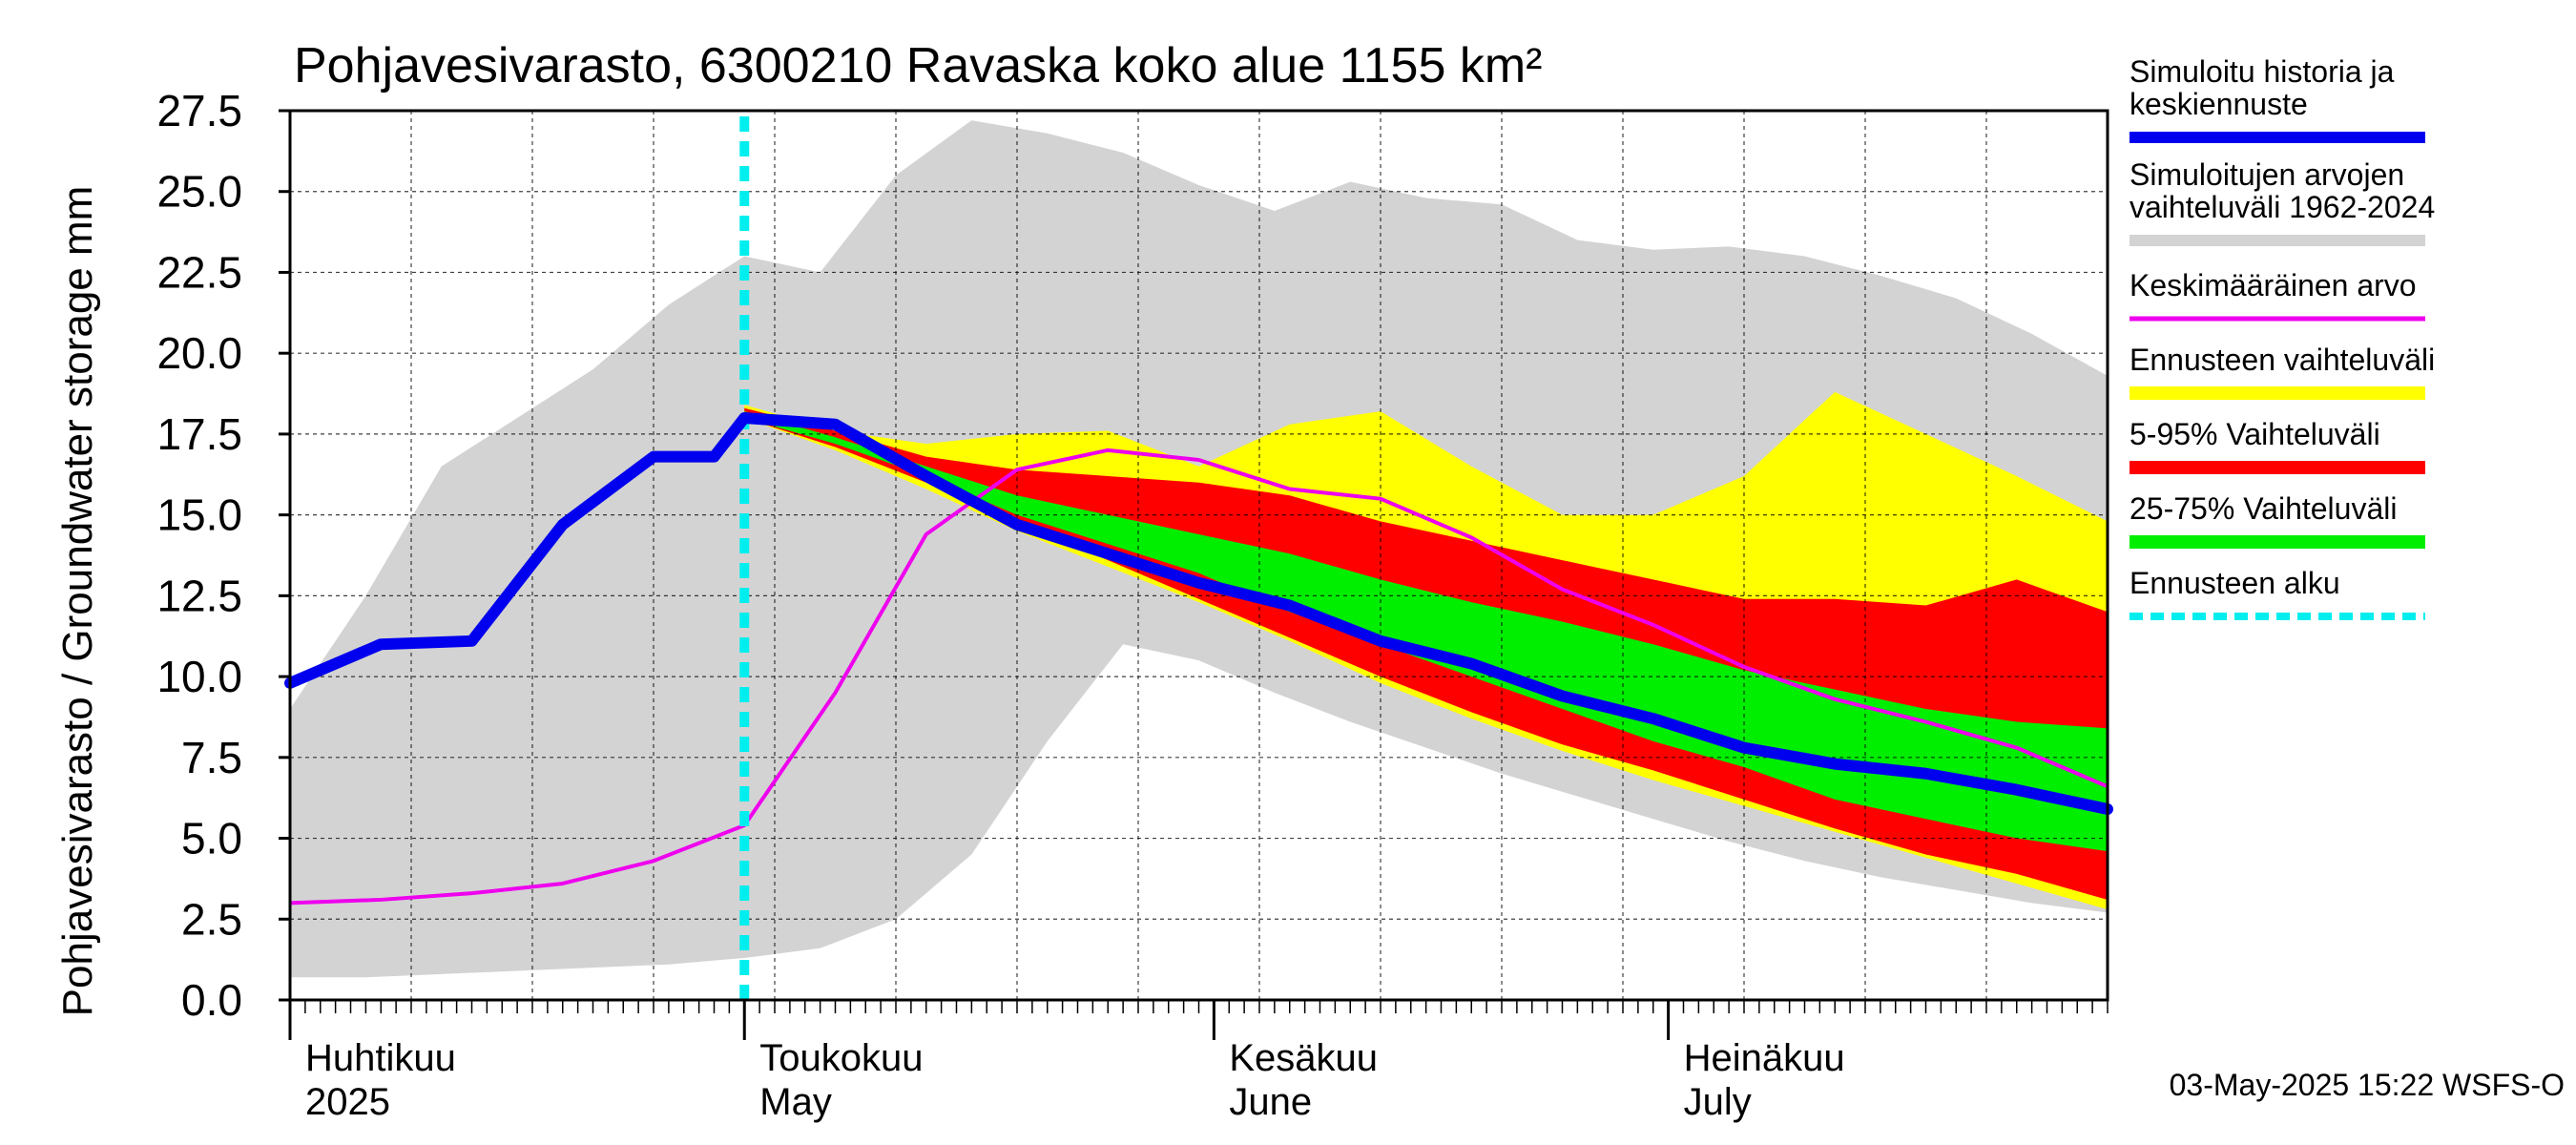  What do you see at coordinates (211, 919) in the screenshot?
I see `y-tick-label: 2.5` at bounding box center [211, 919].